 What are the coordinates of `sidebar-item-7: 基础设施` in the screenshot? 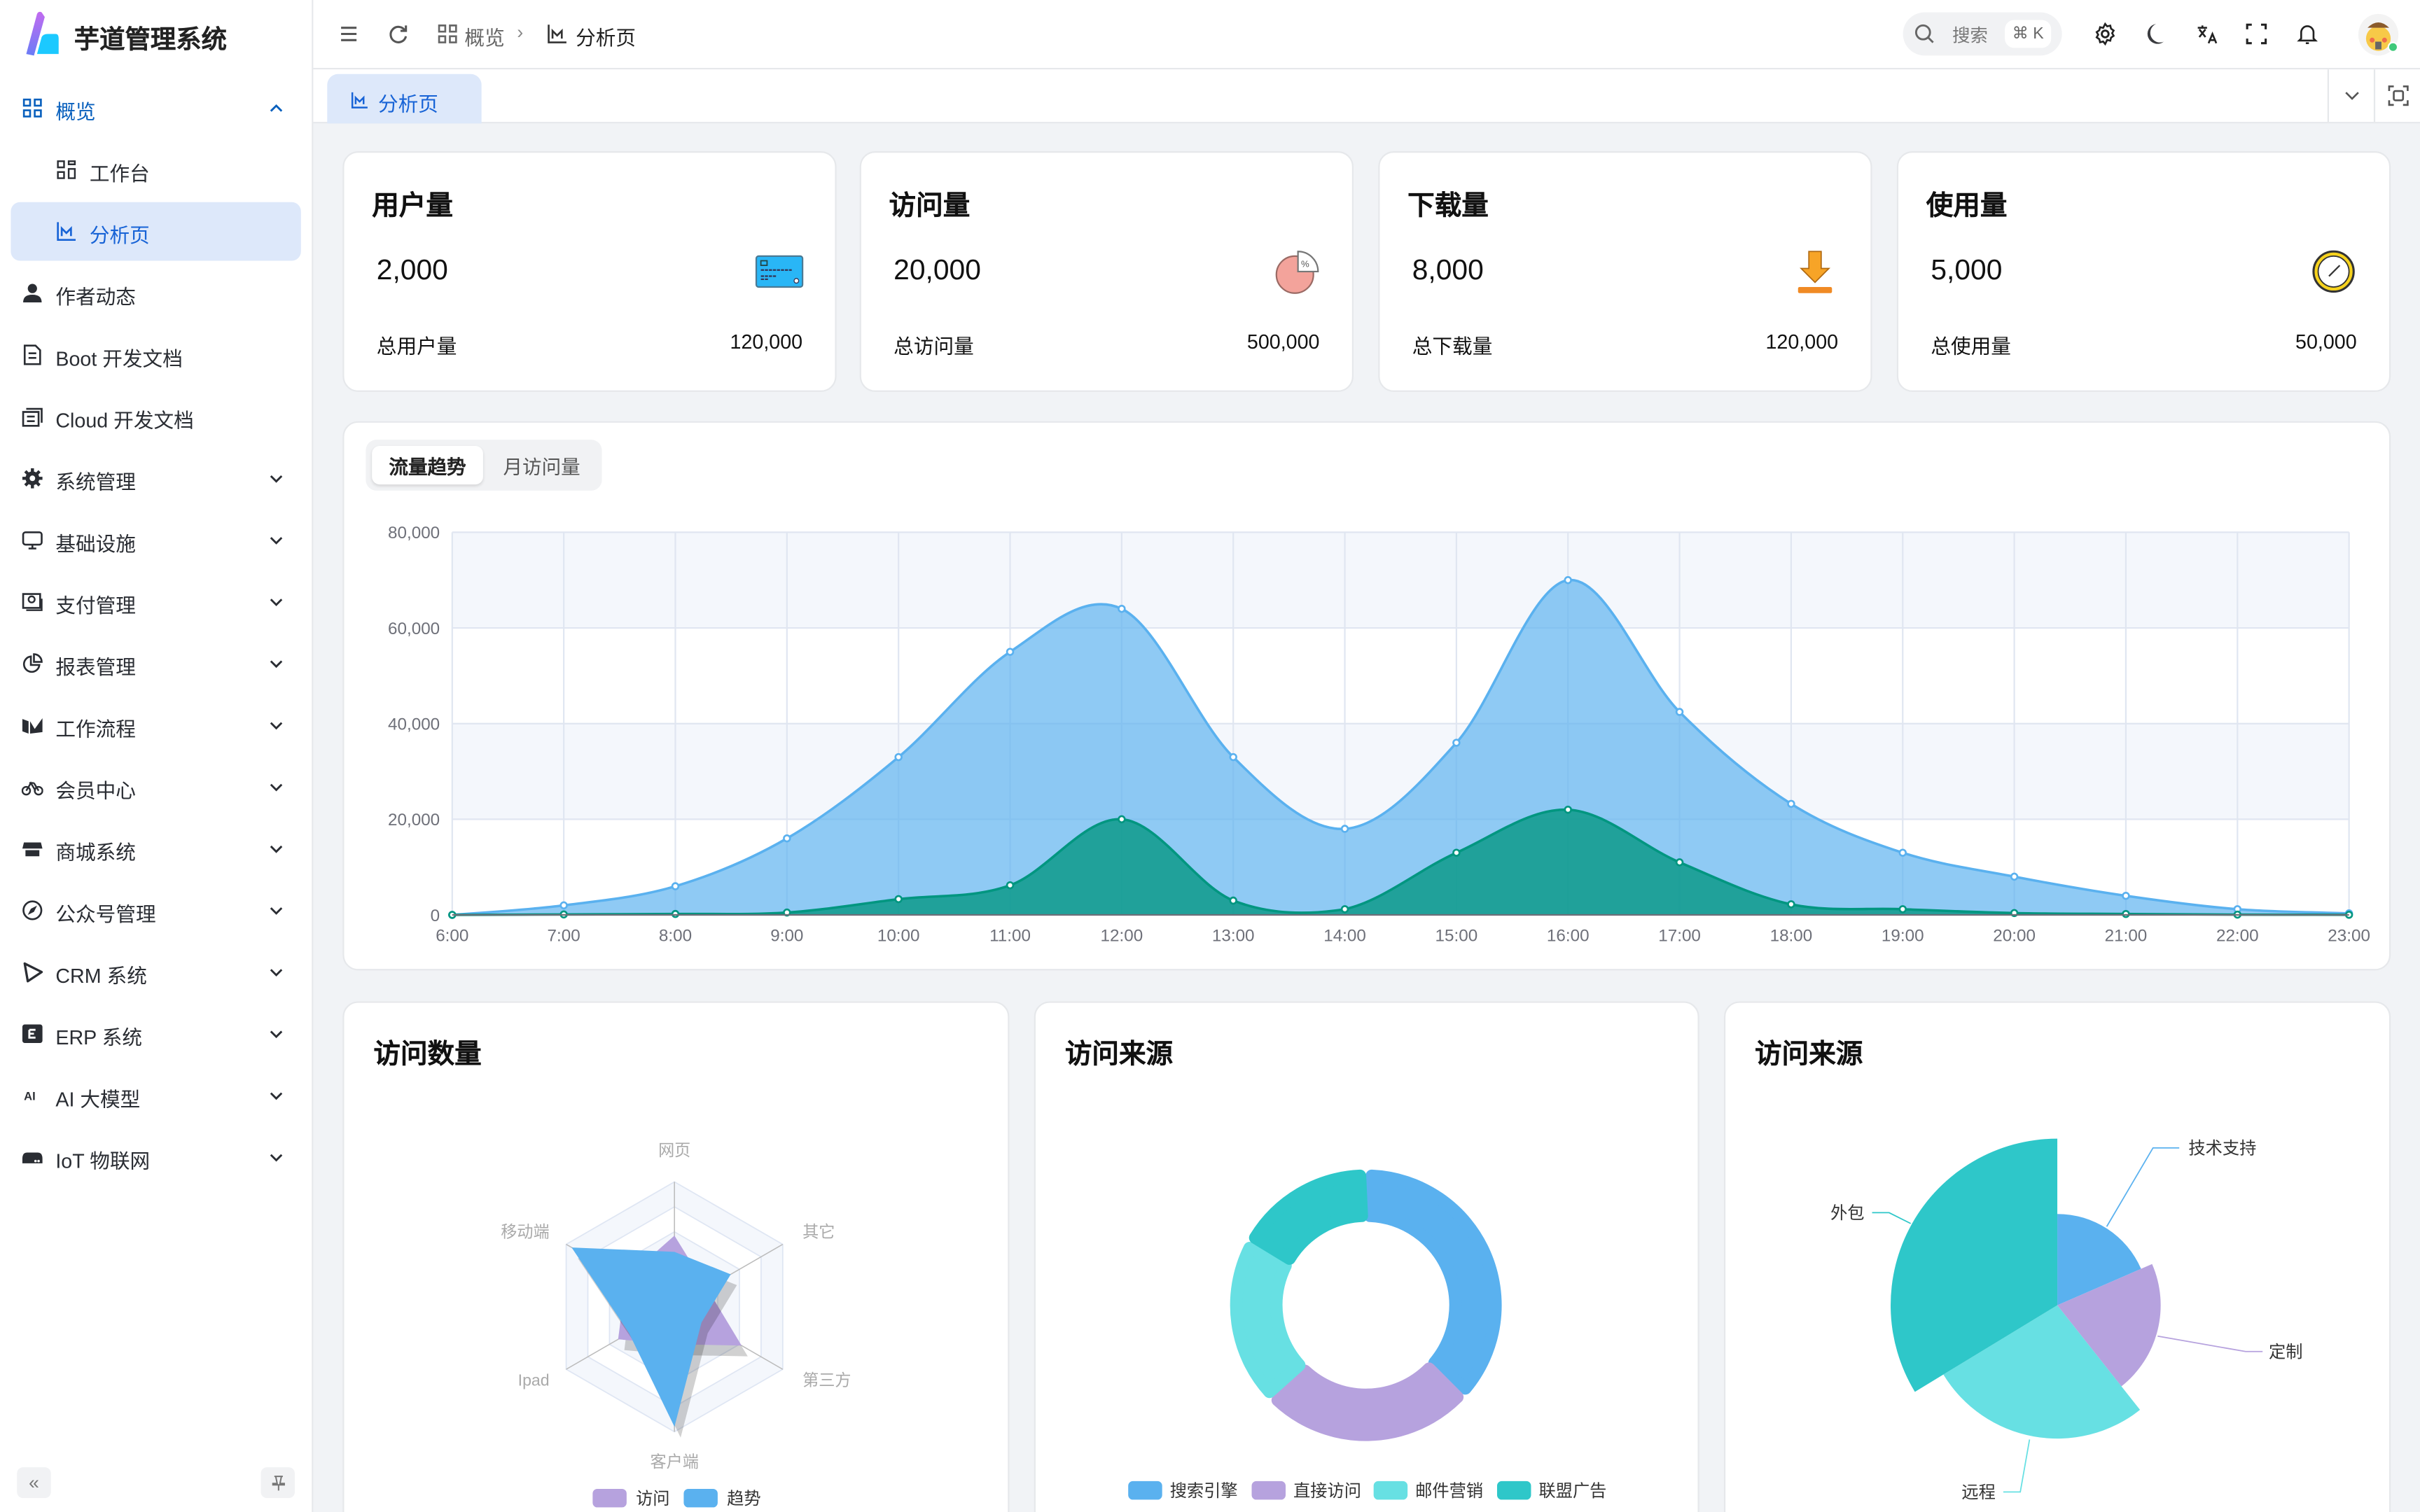 It's located at (155, 540).